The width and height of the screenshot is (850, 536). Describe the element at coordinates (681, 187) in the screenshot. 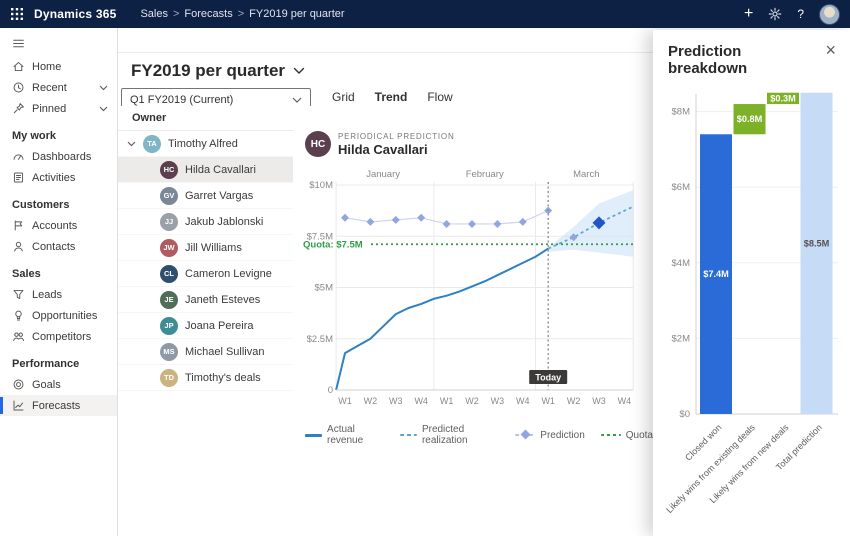

I see `svg-text: $6M` at that location.